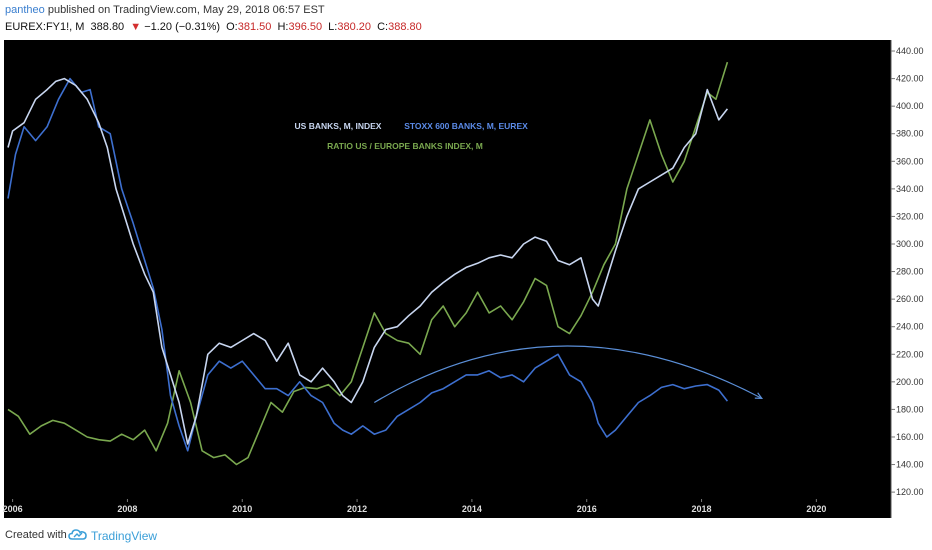  I want to click on arrowhead-icon, so click(759, 396).